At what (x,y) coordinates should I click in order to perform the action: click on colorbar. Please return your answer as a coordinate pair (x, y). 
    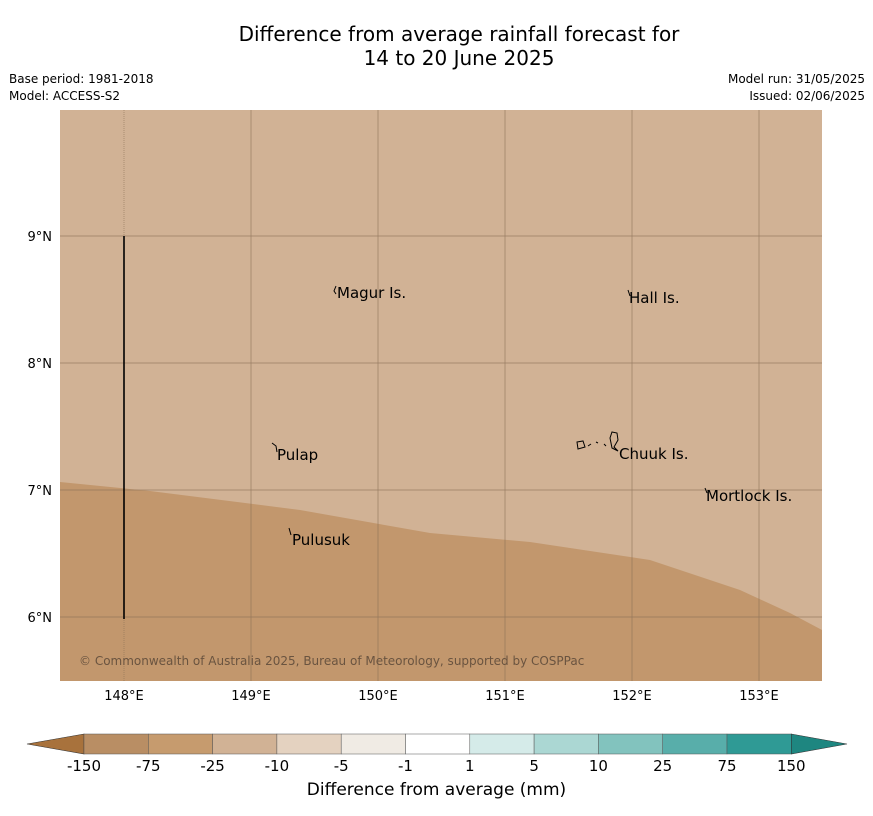
    Looking at the image, I should click on (437, 744).